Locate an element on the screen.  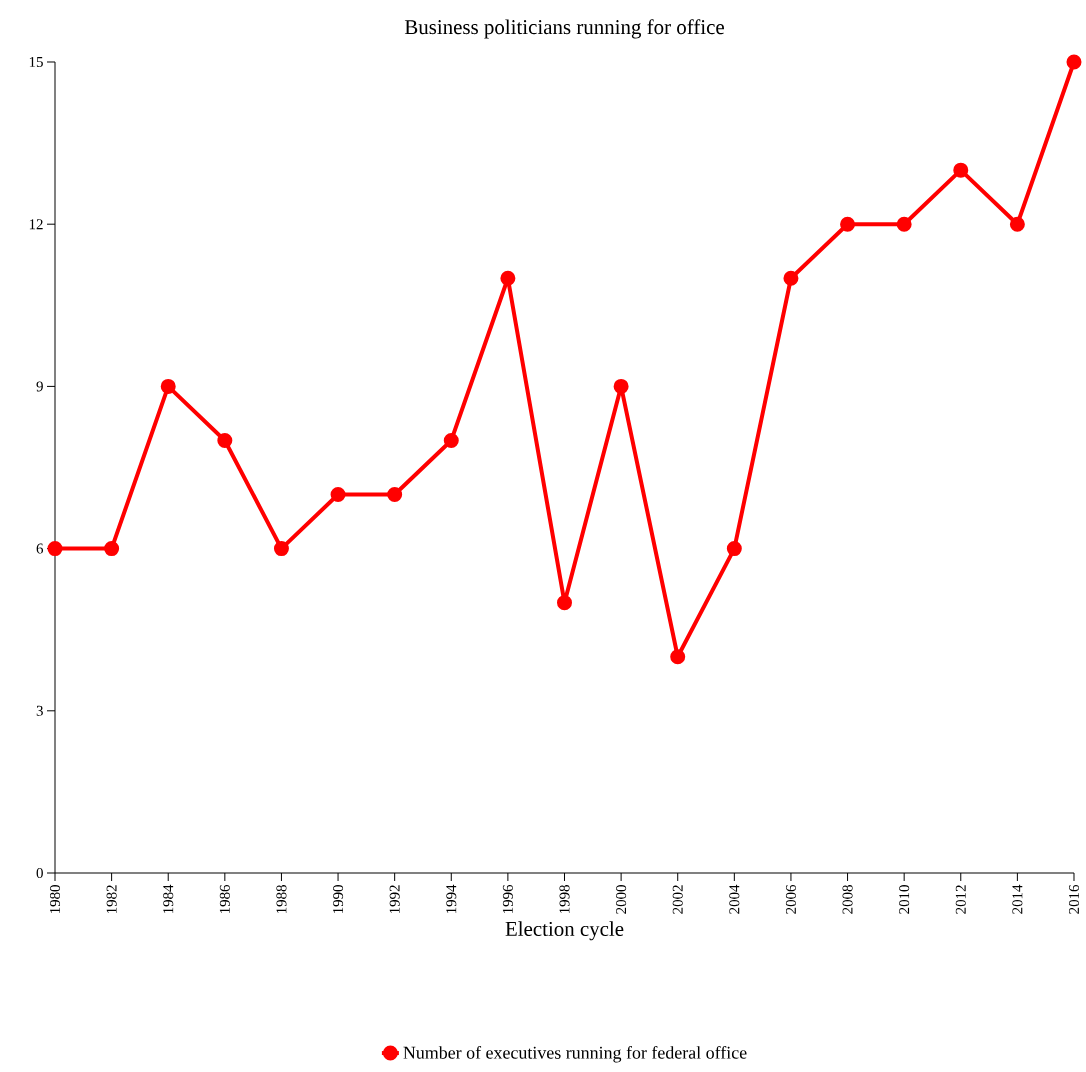
y-tick-label: 9 is located at coordinates (39, 386).